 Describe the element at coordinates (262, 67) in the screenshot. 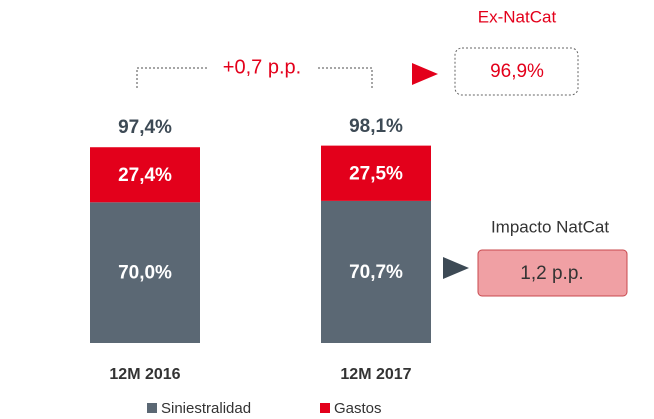

I see `difference-label: +0,7 p.p.` at that location.